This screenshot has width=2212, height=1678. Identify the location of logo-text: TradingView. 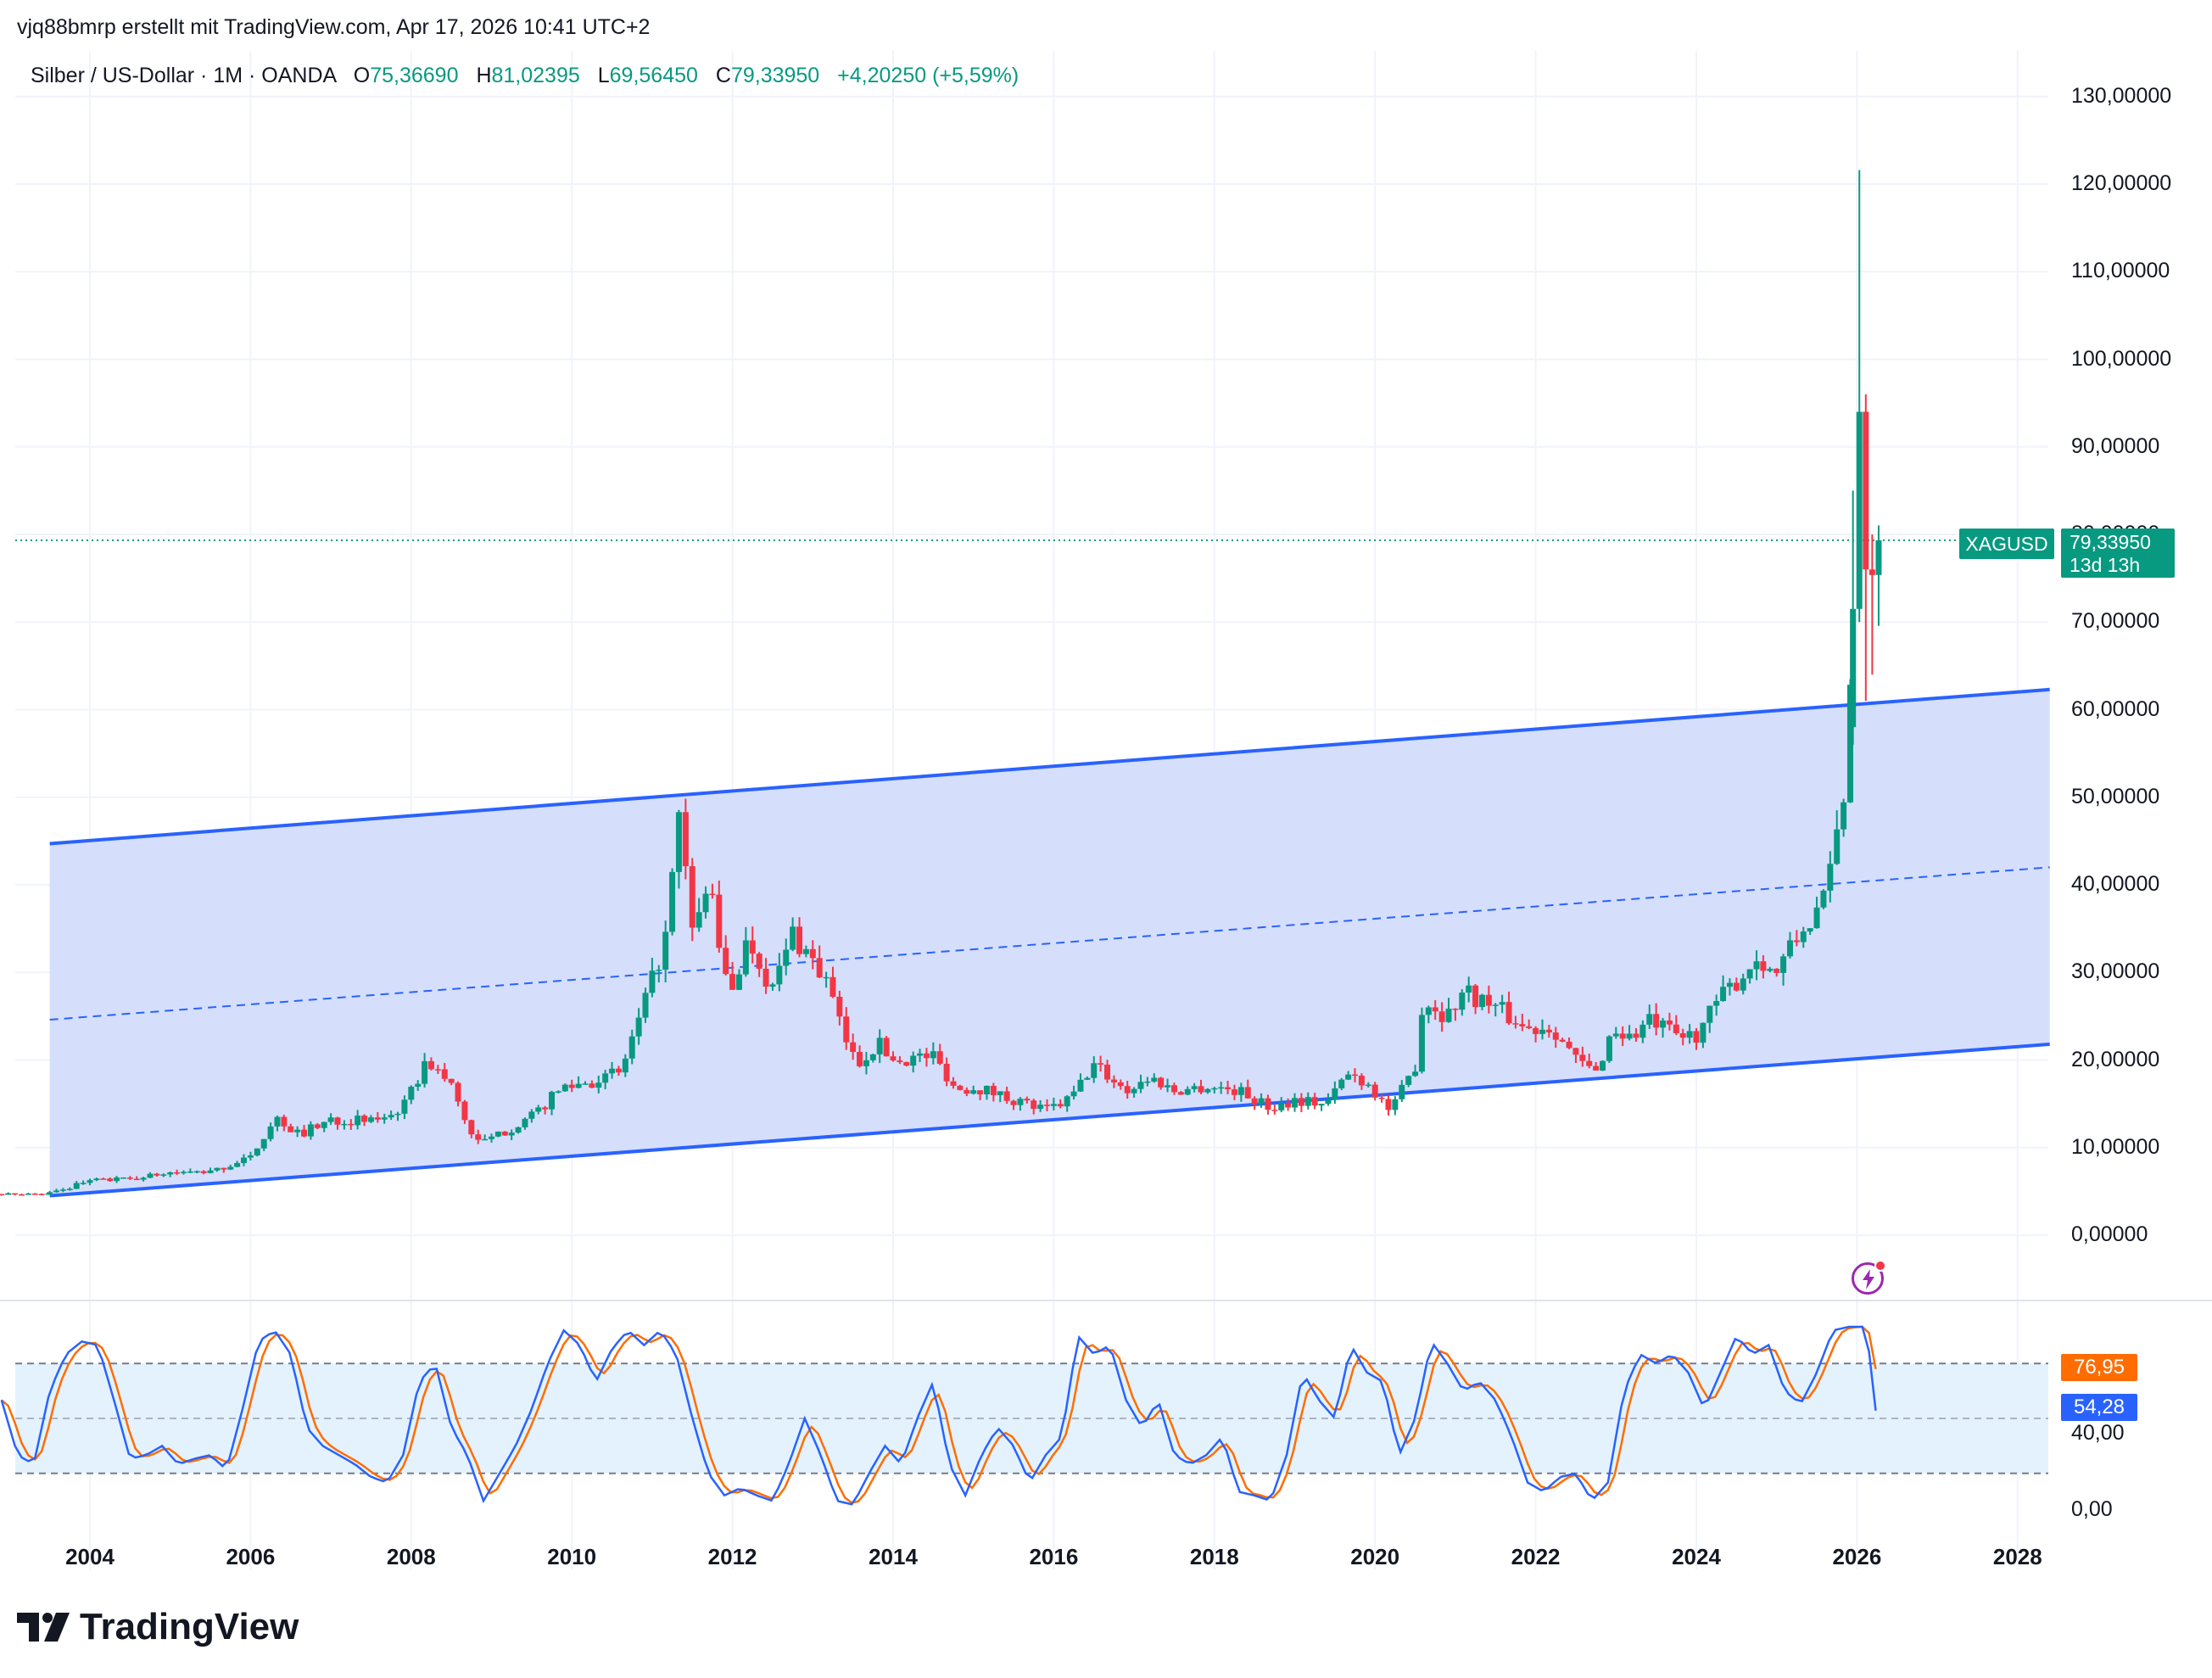
(190, 1626).